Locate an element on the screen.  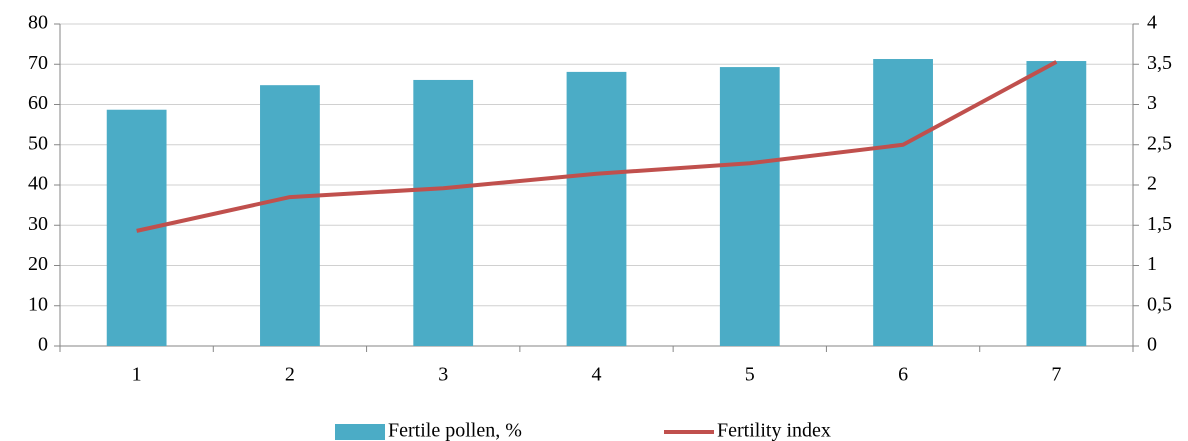
y-tick-label: 50 is located at coordinates (38, 143).